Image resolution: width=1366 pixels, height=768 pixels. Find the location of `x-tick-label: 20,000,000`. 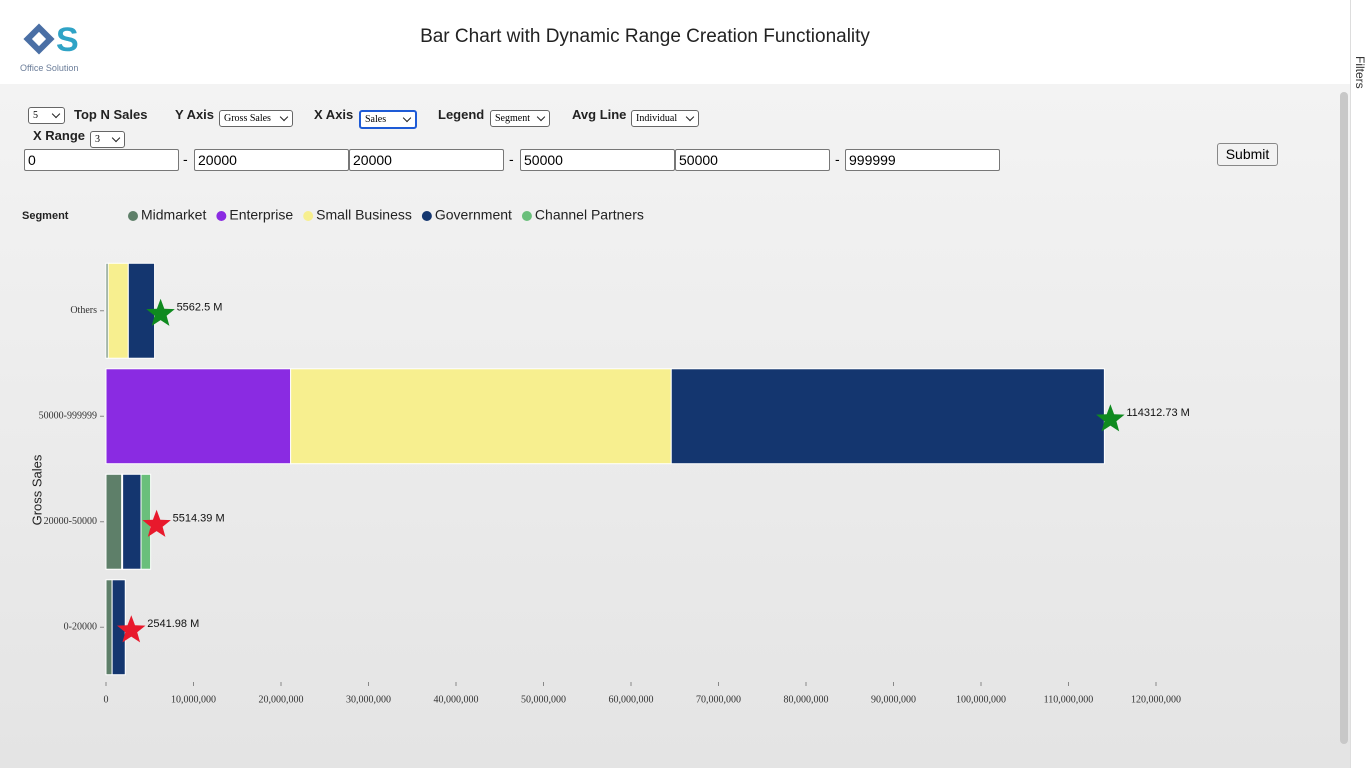

x-tick-label: 20,000,000 is located at coordinates (281, 699).